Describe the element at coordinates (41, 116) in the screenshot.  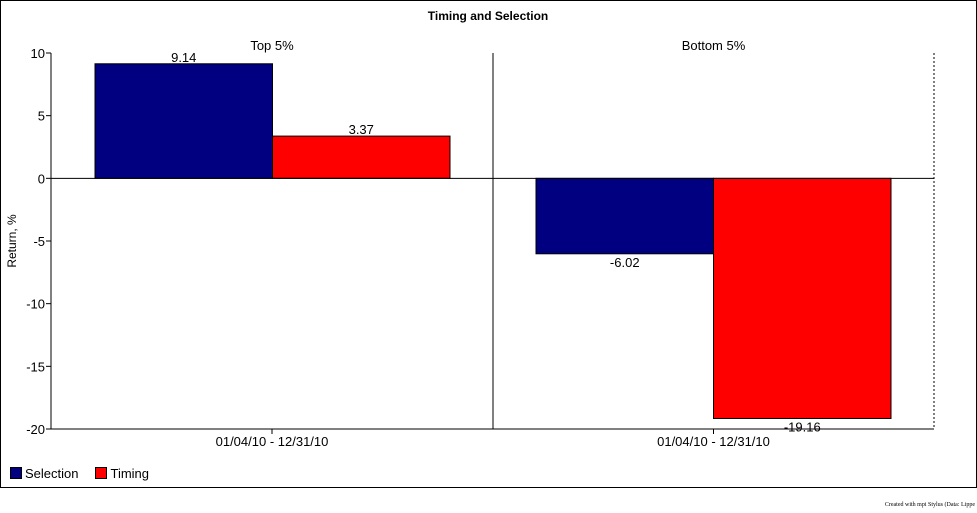
I see `y-tick-label: 5` at that location.